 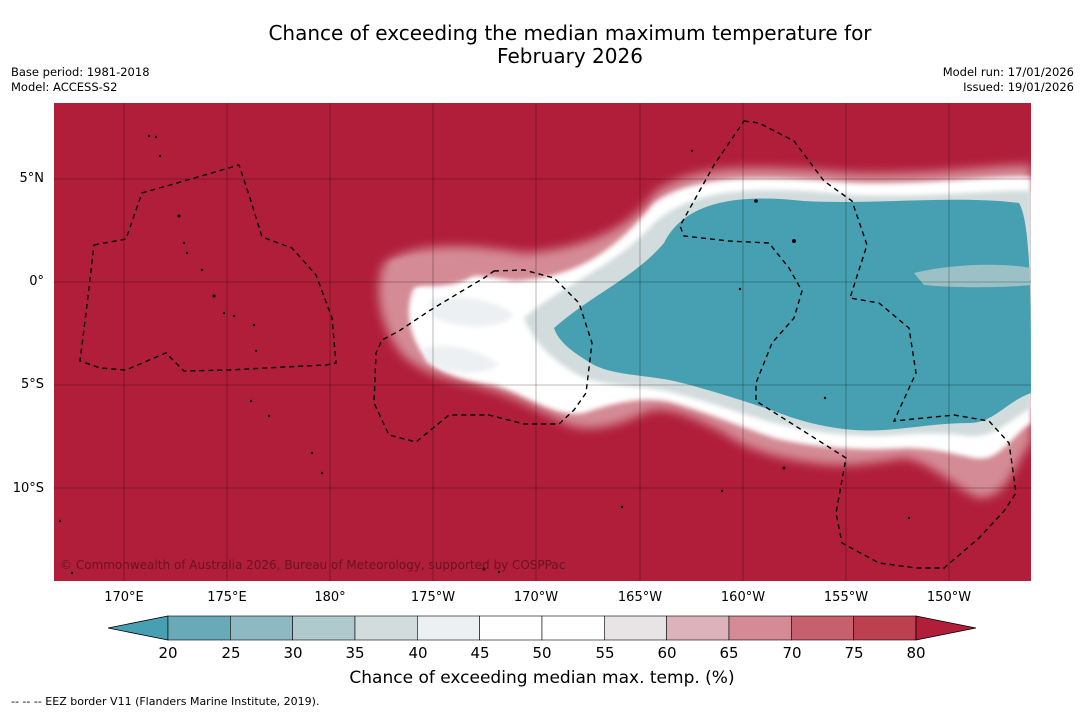 I want to click on colorbar-tick: 25, so click(x=231, y=653).